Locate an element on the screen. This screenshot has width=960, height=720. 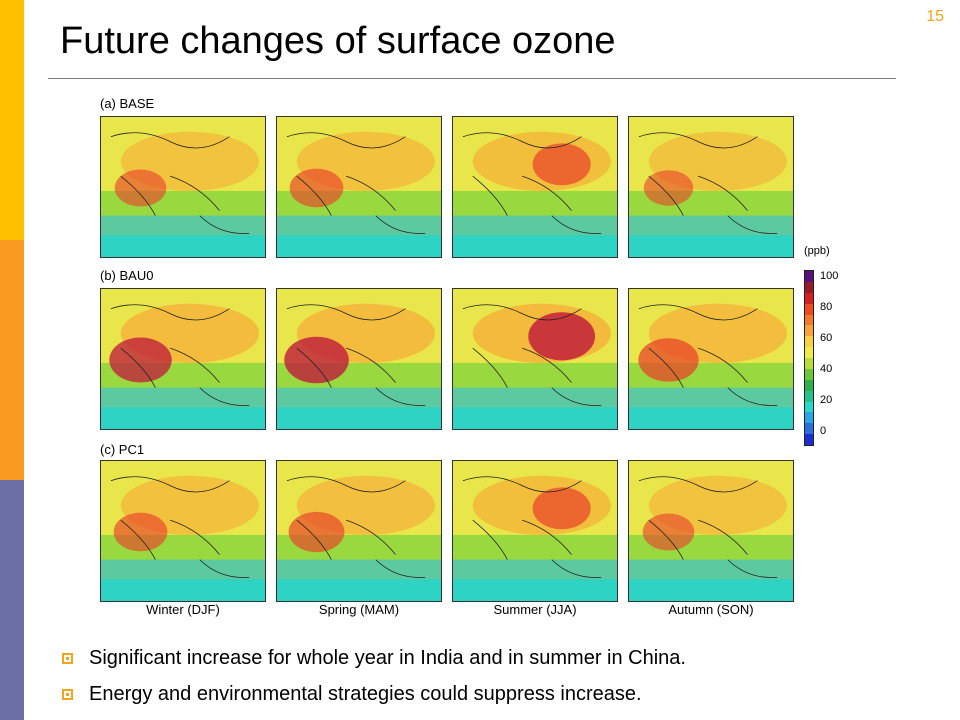
ozone-map-bau0-spring is located at coordinates (359, 359).